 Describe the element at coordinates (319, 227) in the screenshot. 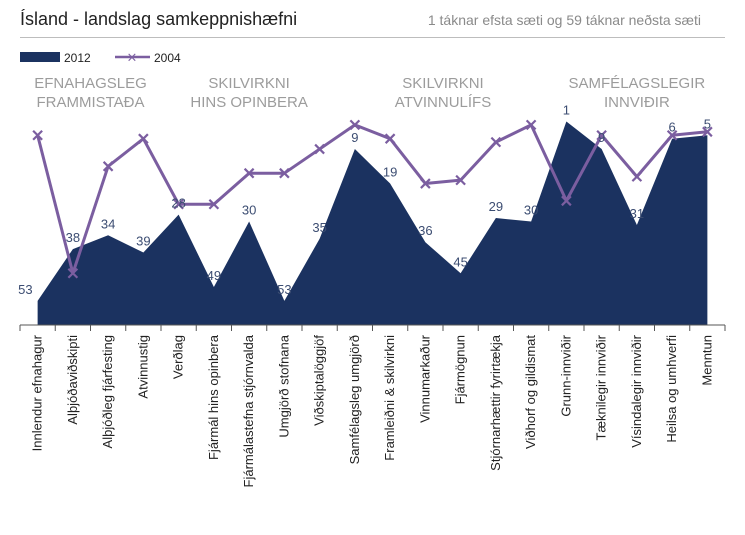

I see `data-label-2012: 35` at that location.